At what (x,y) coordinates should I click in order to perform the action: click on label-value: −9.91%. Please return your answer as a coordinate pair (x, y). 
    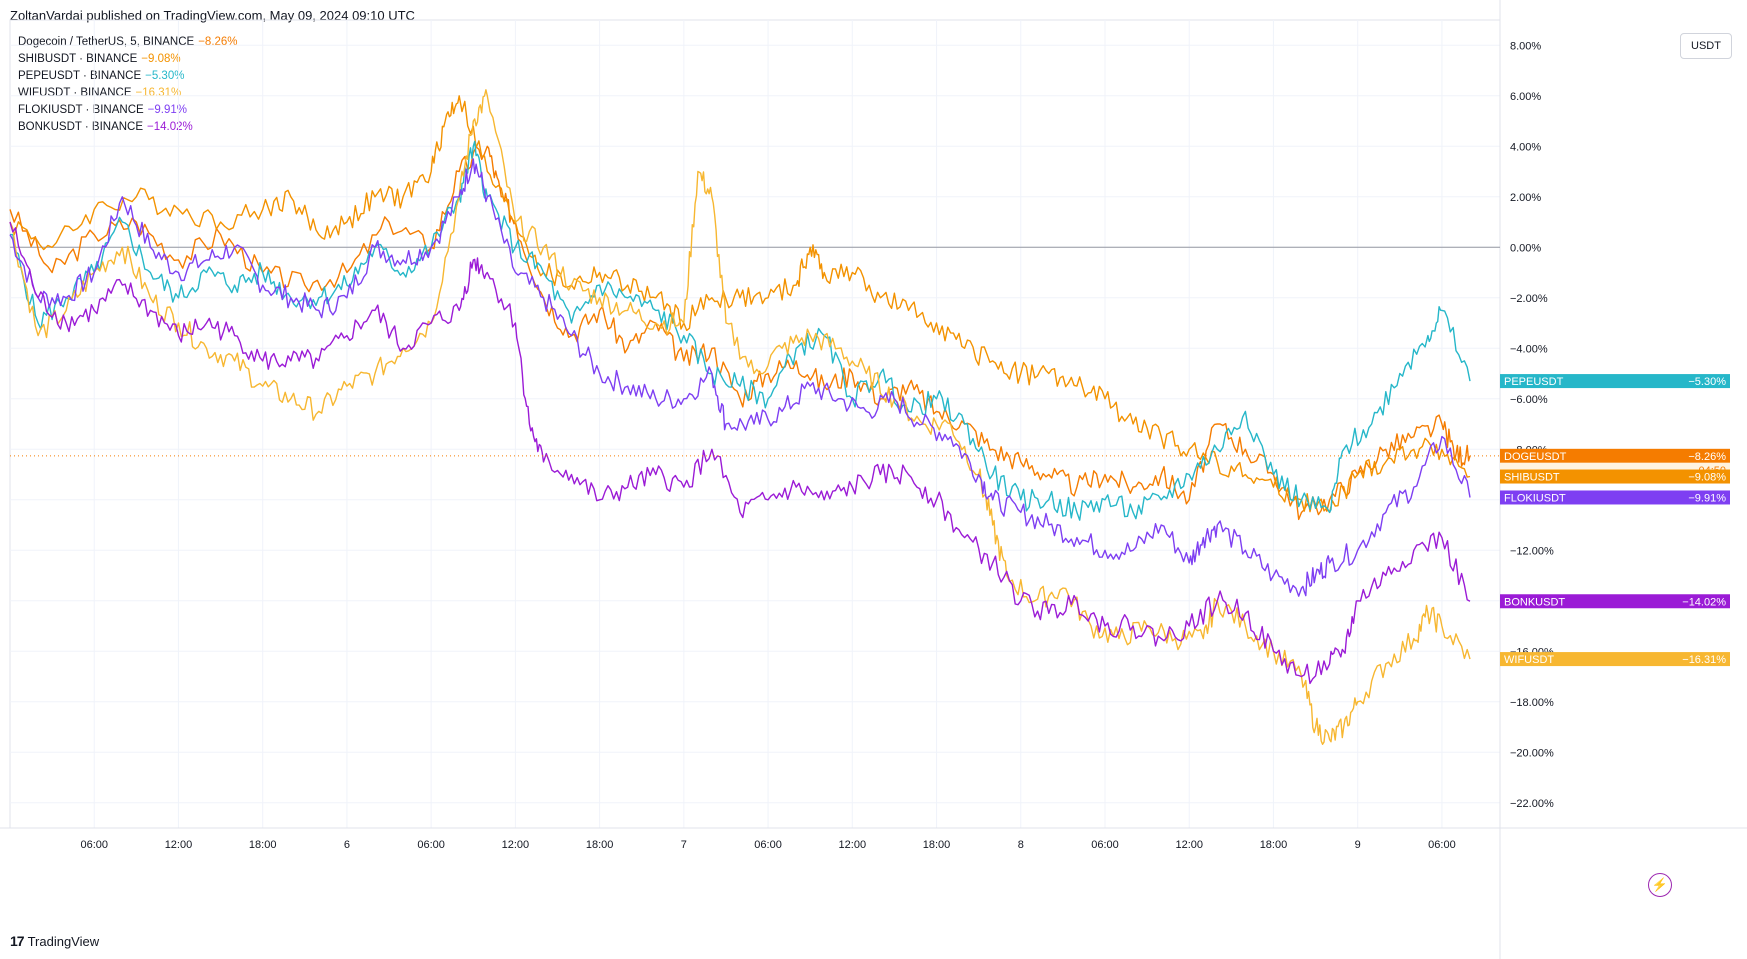
    Looking at the image, I should click on (1707, 498).